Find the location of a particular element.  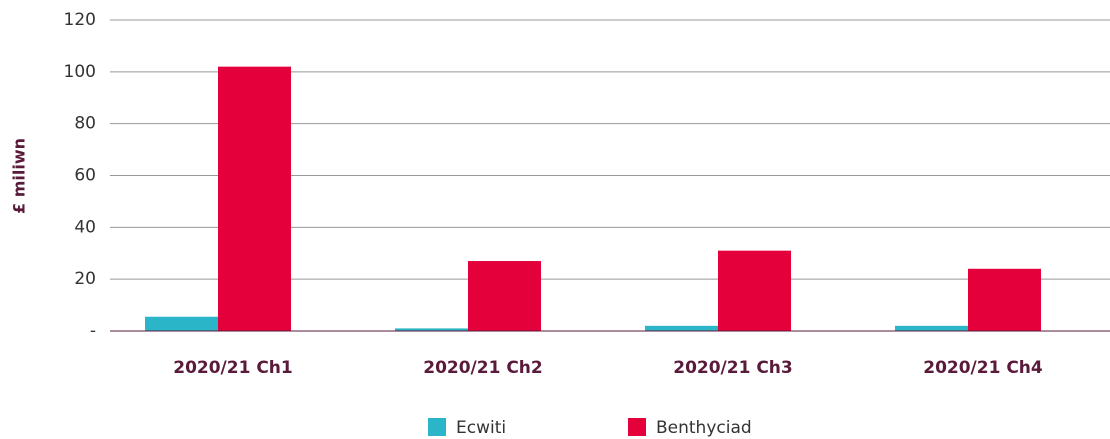

legend-label: Benthyciad is located at coordinates (704, 428).